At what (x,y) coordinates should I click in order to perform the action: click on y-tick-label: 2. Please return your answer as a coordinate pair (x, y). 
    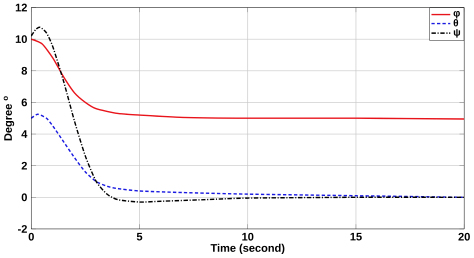
    Looking at the image, I should click on (24, 166).